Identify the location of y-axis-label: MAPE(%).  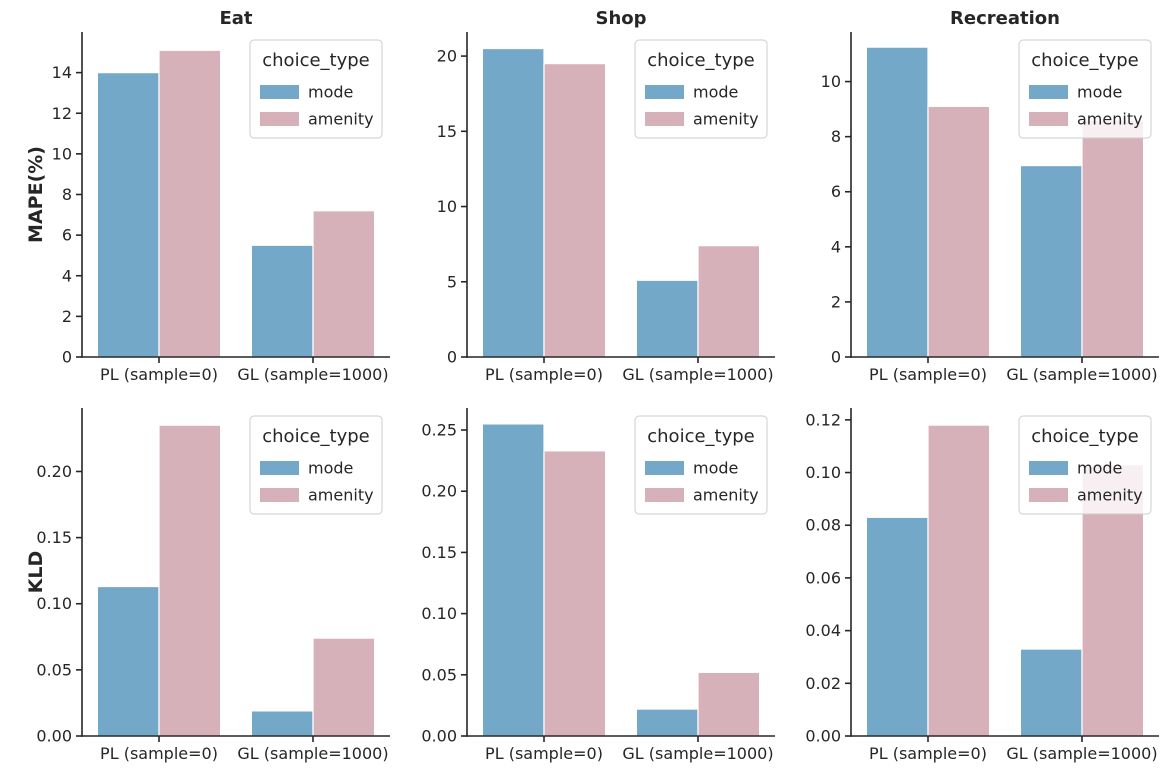
(36, 194).